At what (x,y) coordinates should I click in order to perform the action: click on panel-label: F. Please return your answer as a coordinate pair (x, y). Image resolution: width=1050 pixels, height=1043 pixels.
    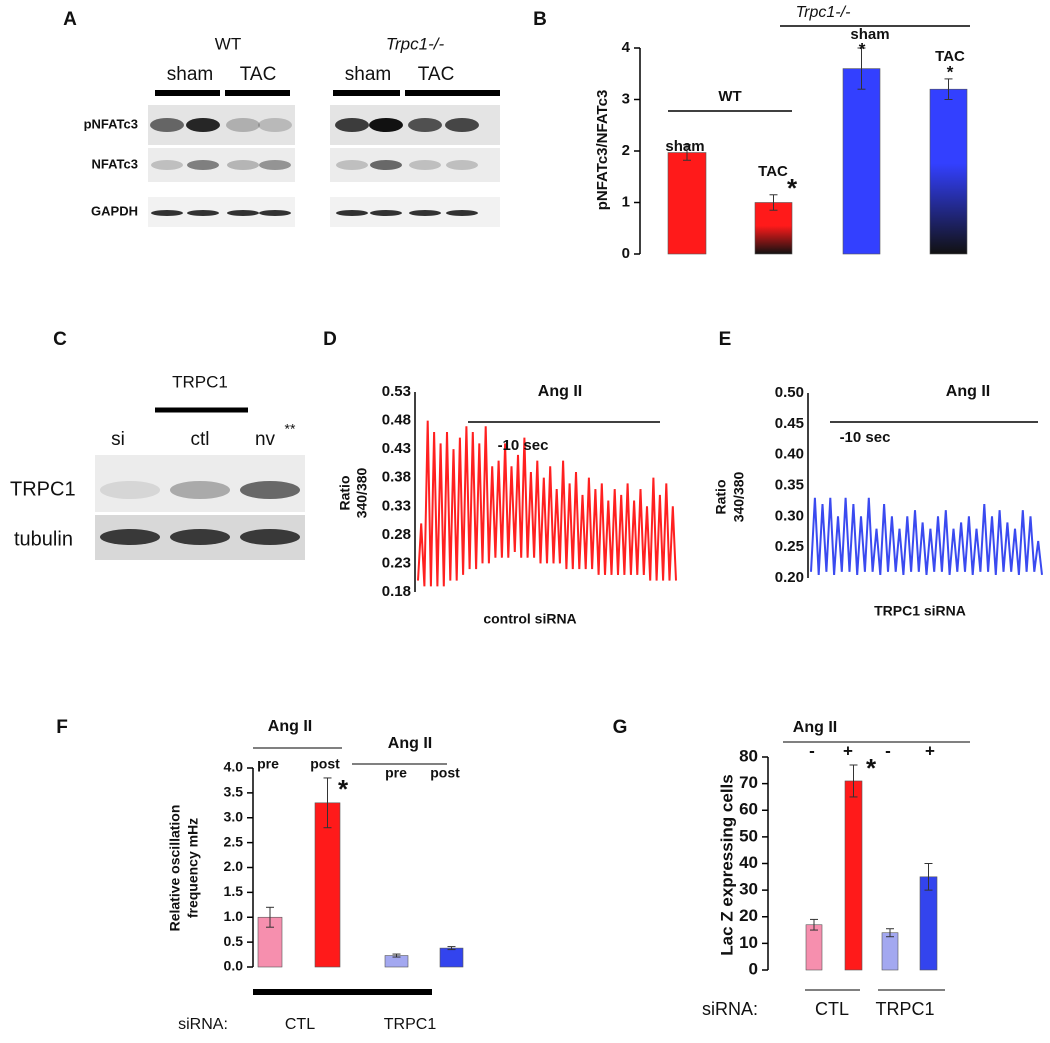
    Looking at the image, I should click on (62, 727).